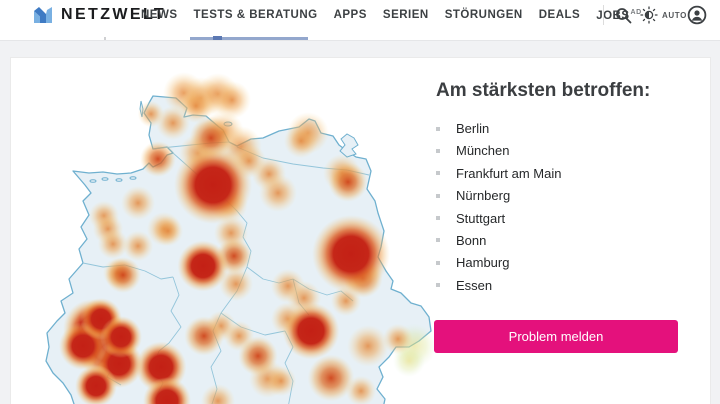  What do you see at coordinates (559, 15) in the screenshot?
I see `nav-item-deals: DEALS` at bounding box center [559, 15].